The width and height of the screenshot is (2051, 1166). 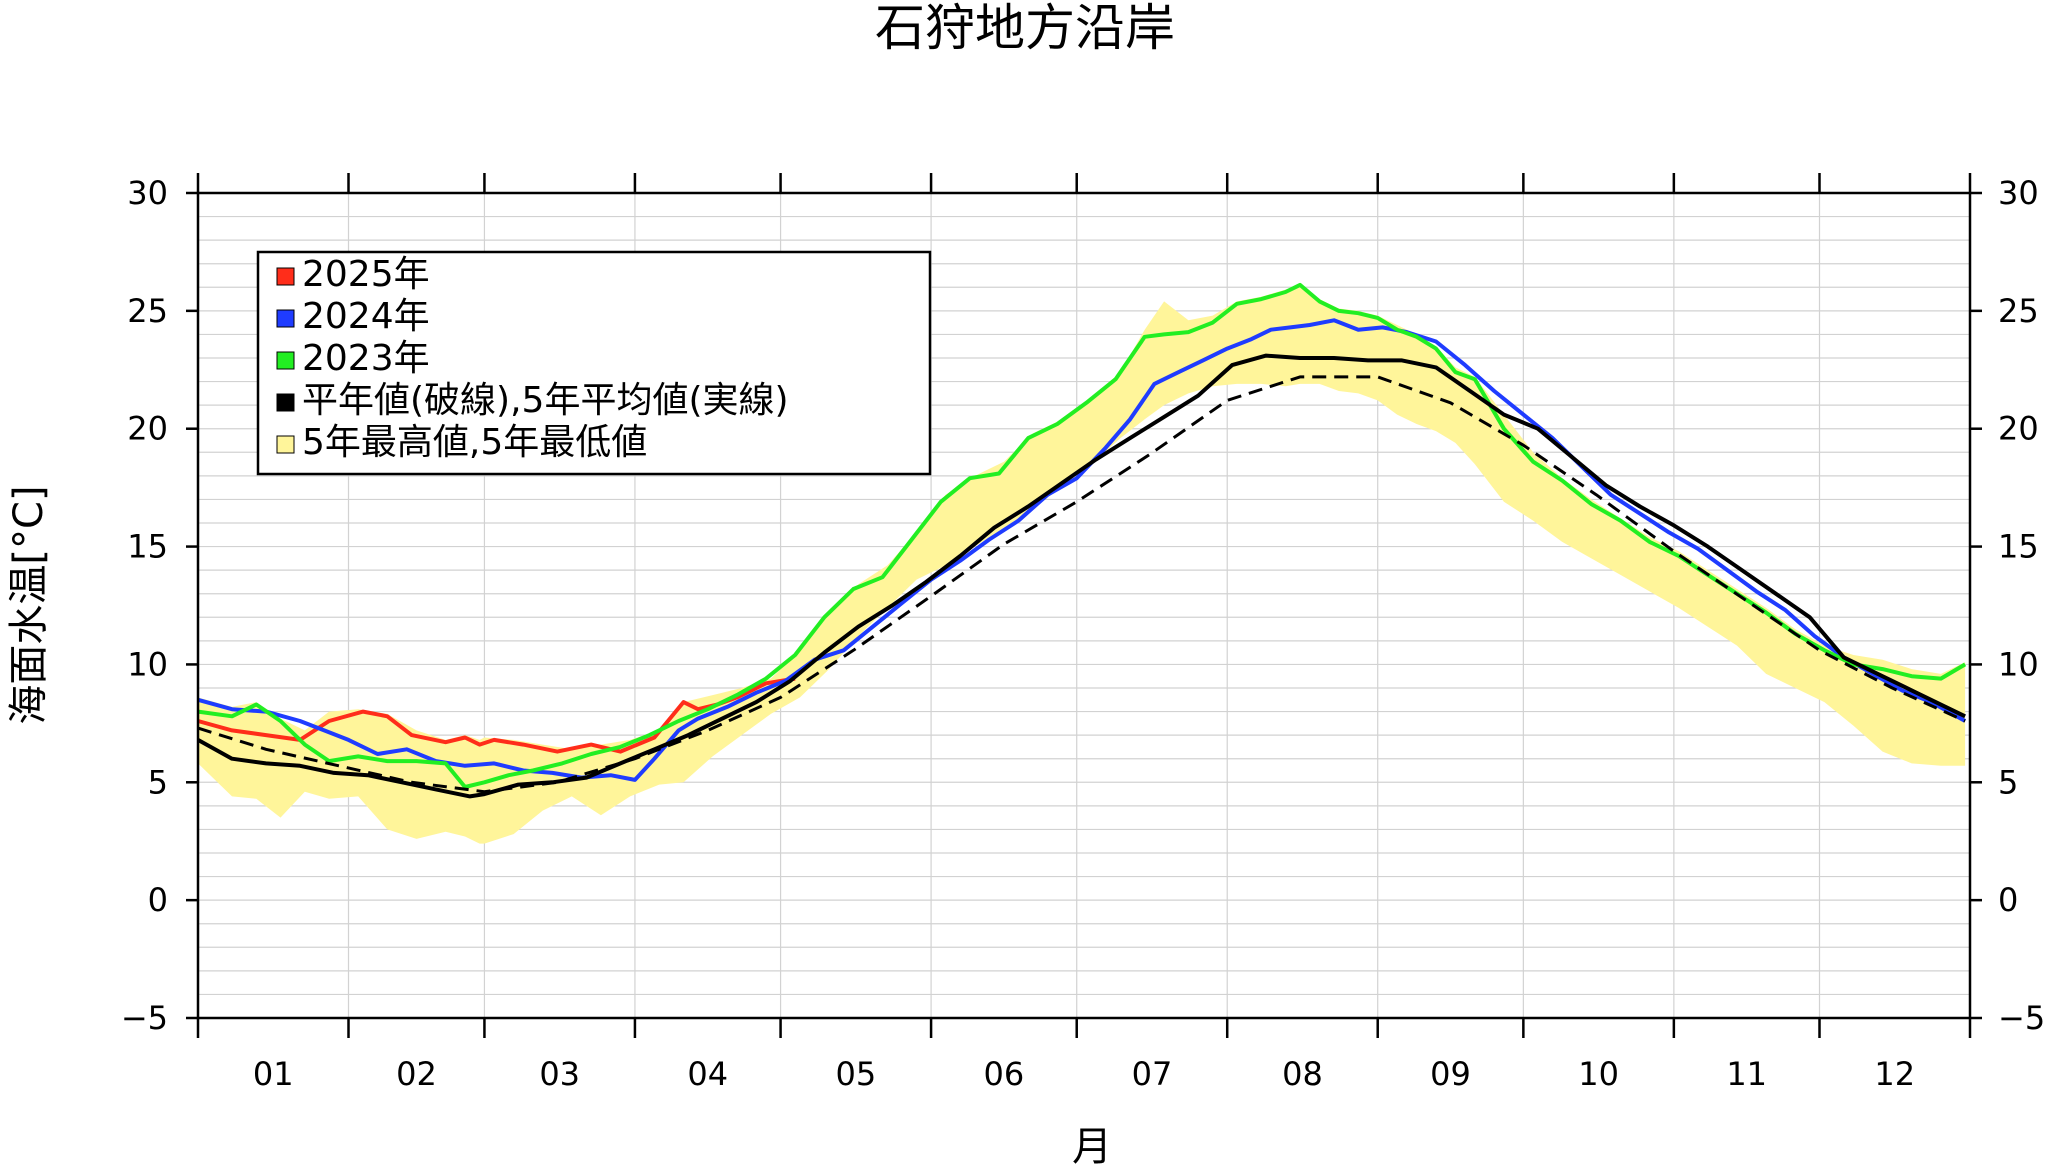 I want to click on legend-box, so click(x=594, y=363).